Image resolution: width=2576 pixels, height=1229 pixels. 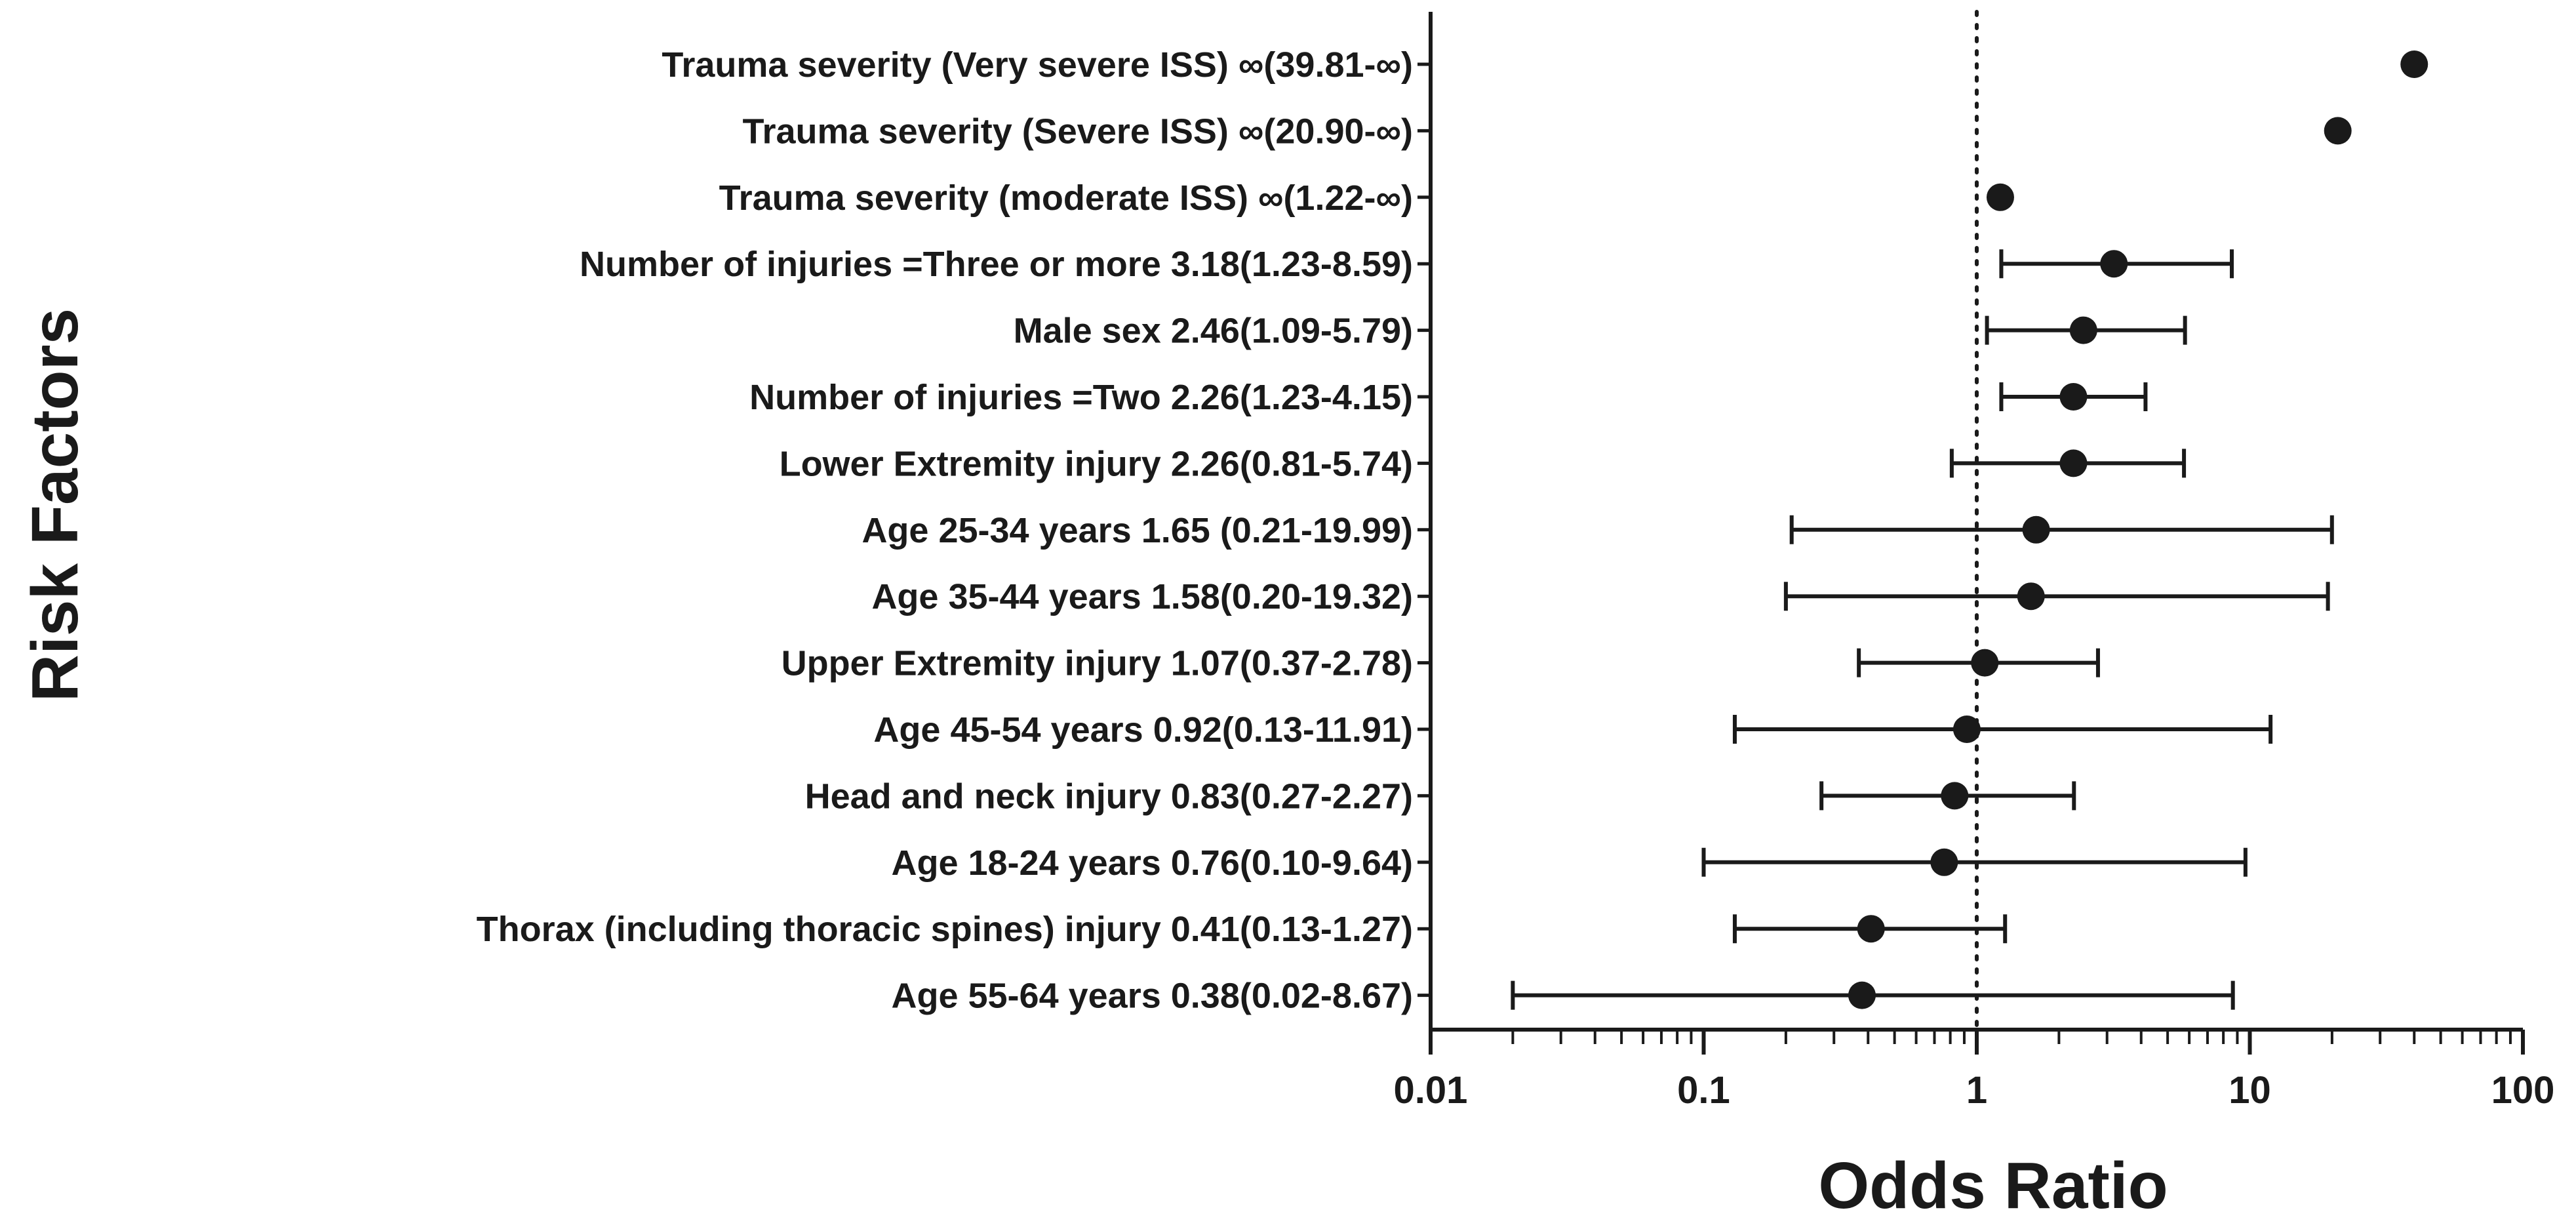 What do you see at coordinates (1993, 1186) in the screenshot?
I see `x-axis-title: Odds Ratio` at bounding box center [1993, 1186].